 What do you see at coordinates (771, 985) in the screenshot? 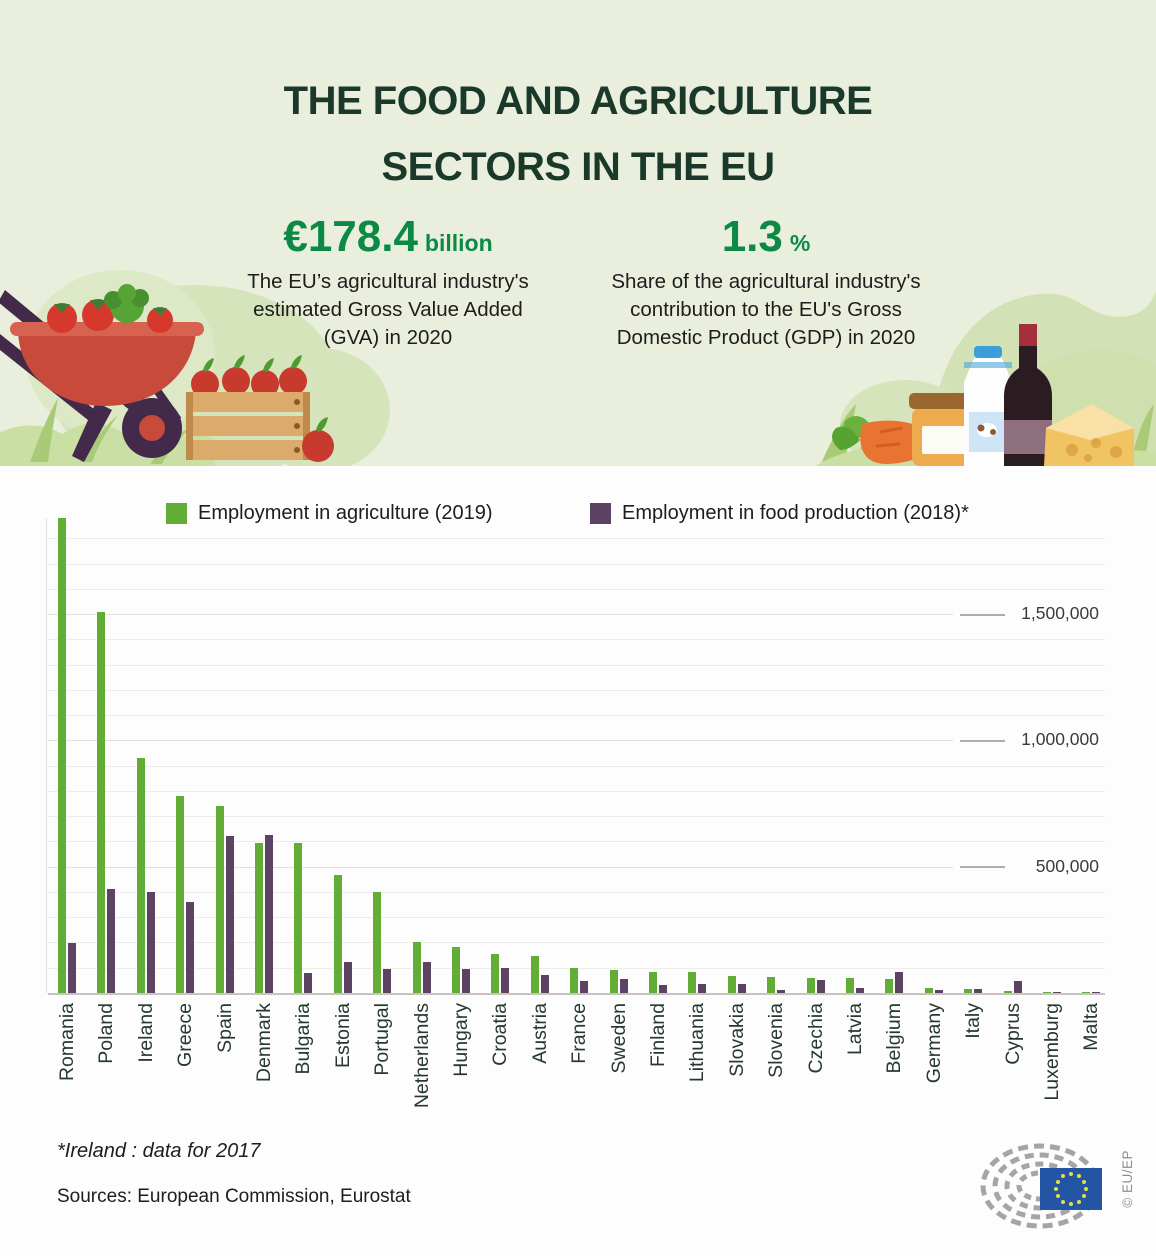
I see `bar-agriculture-slovenia` at bounding box center [771, 985].